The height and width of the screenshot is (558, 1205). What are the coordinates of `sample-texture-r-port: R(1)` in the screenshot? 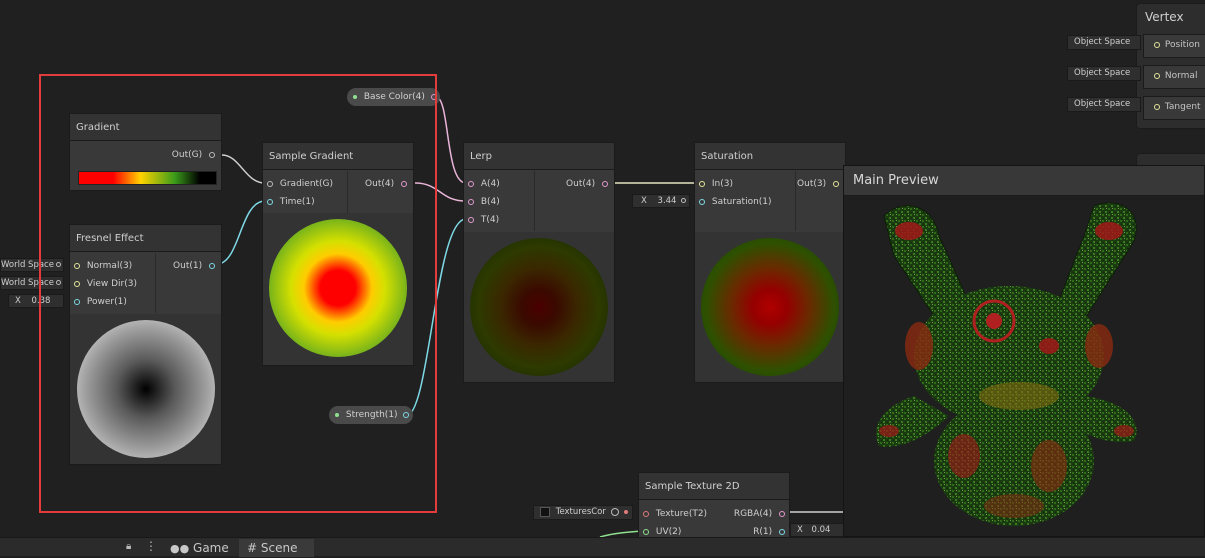 It's located at (769, 530).